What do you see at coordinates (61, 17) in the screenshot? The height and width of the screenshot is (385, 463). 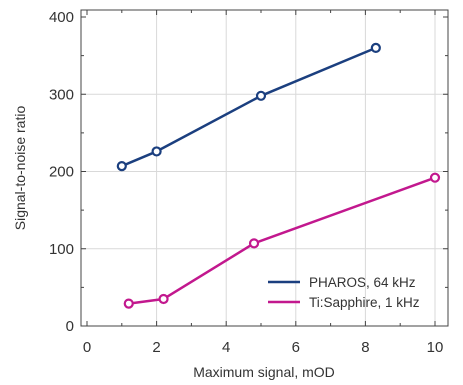 I see `y-tick-label: 400` at bounding box center [61, 17].